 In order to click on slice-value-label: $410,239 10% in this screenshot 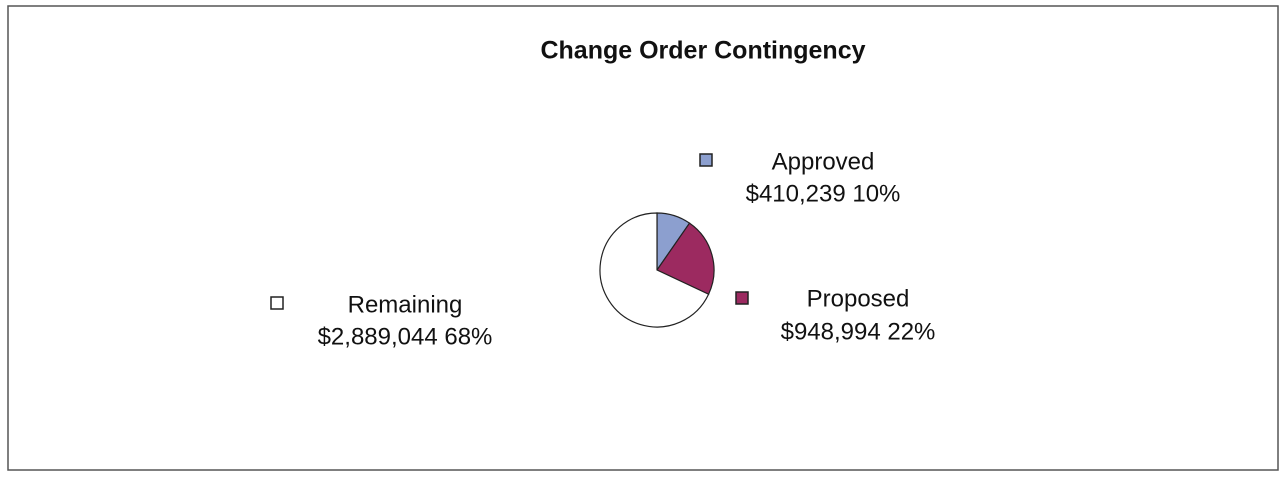, I will do `click(823, 193)`.